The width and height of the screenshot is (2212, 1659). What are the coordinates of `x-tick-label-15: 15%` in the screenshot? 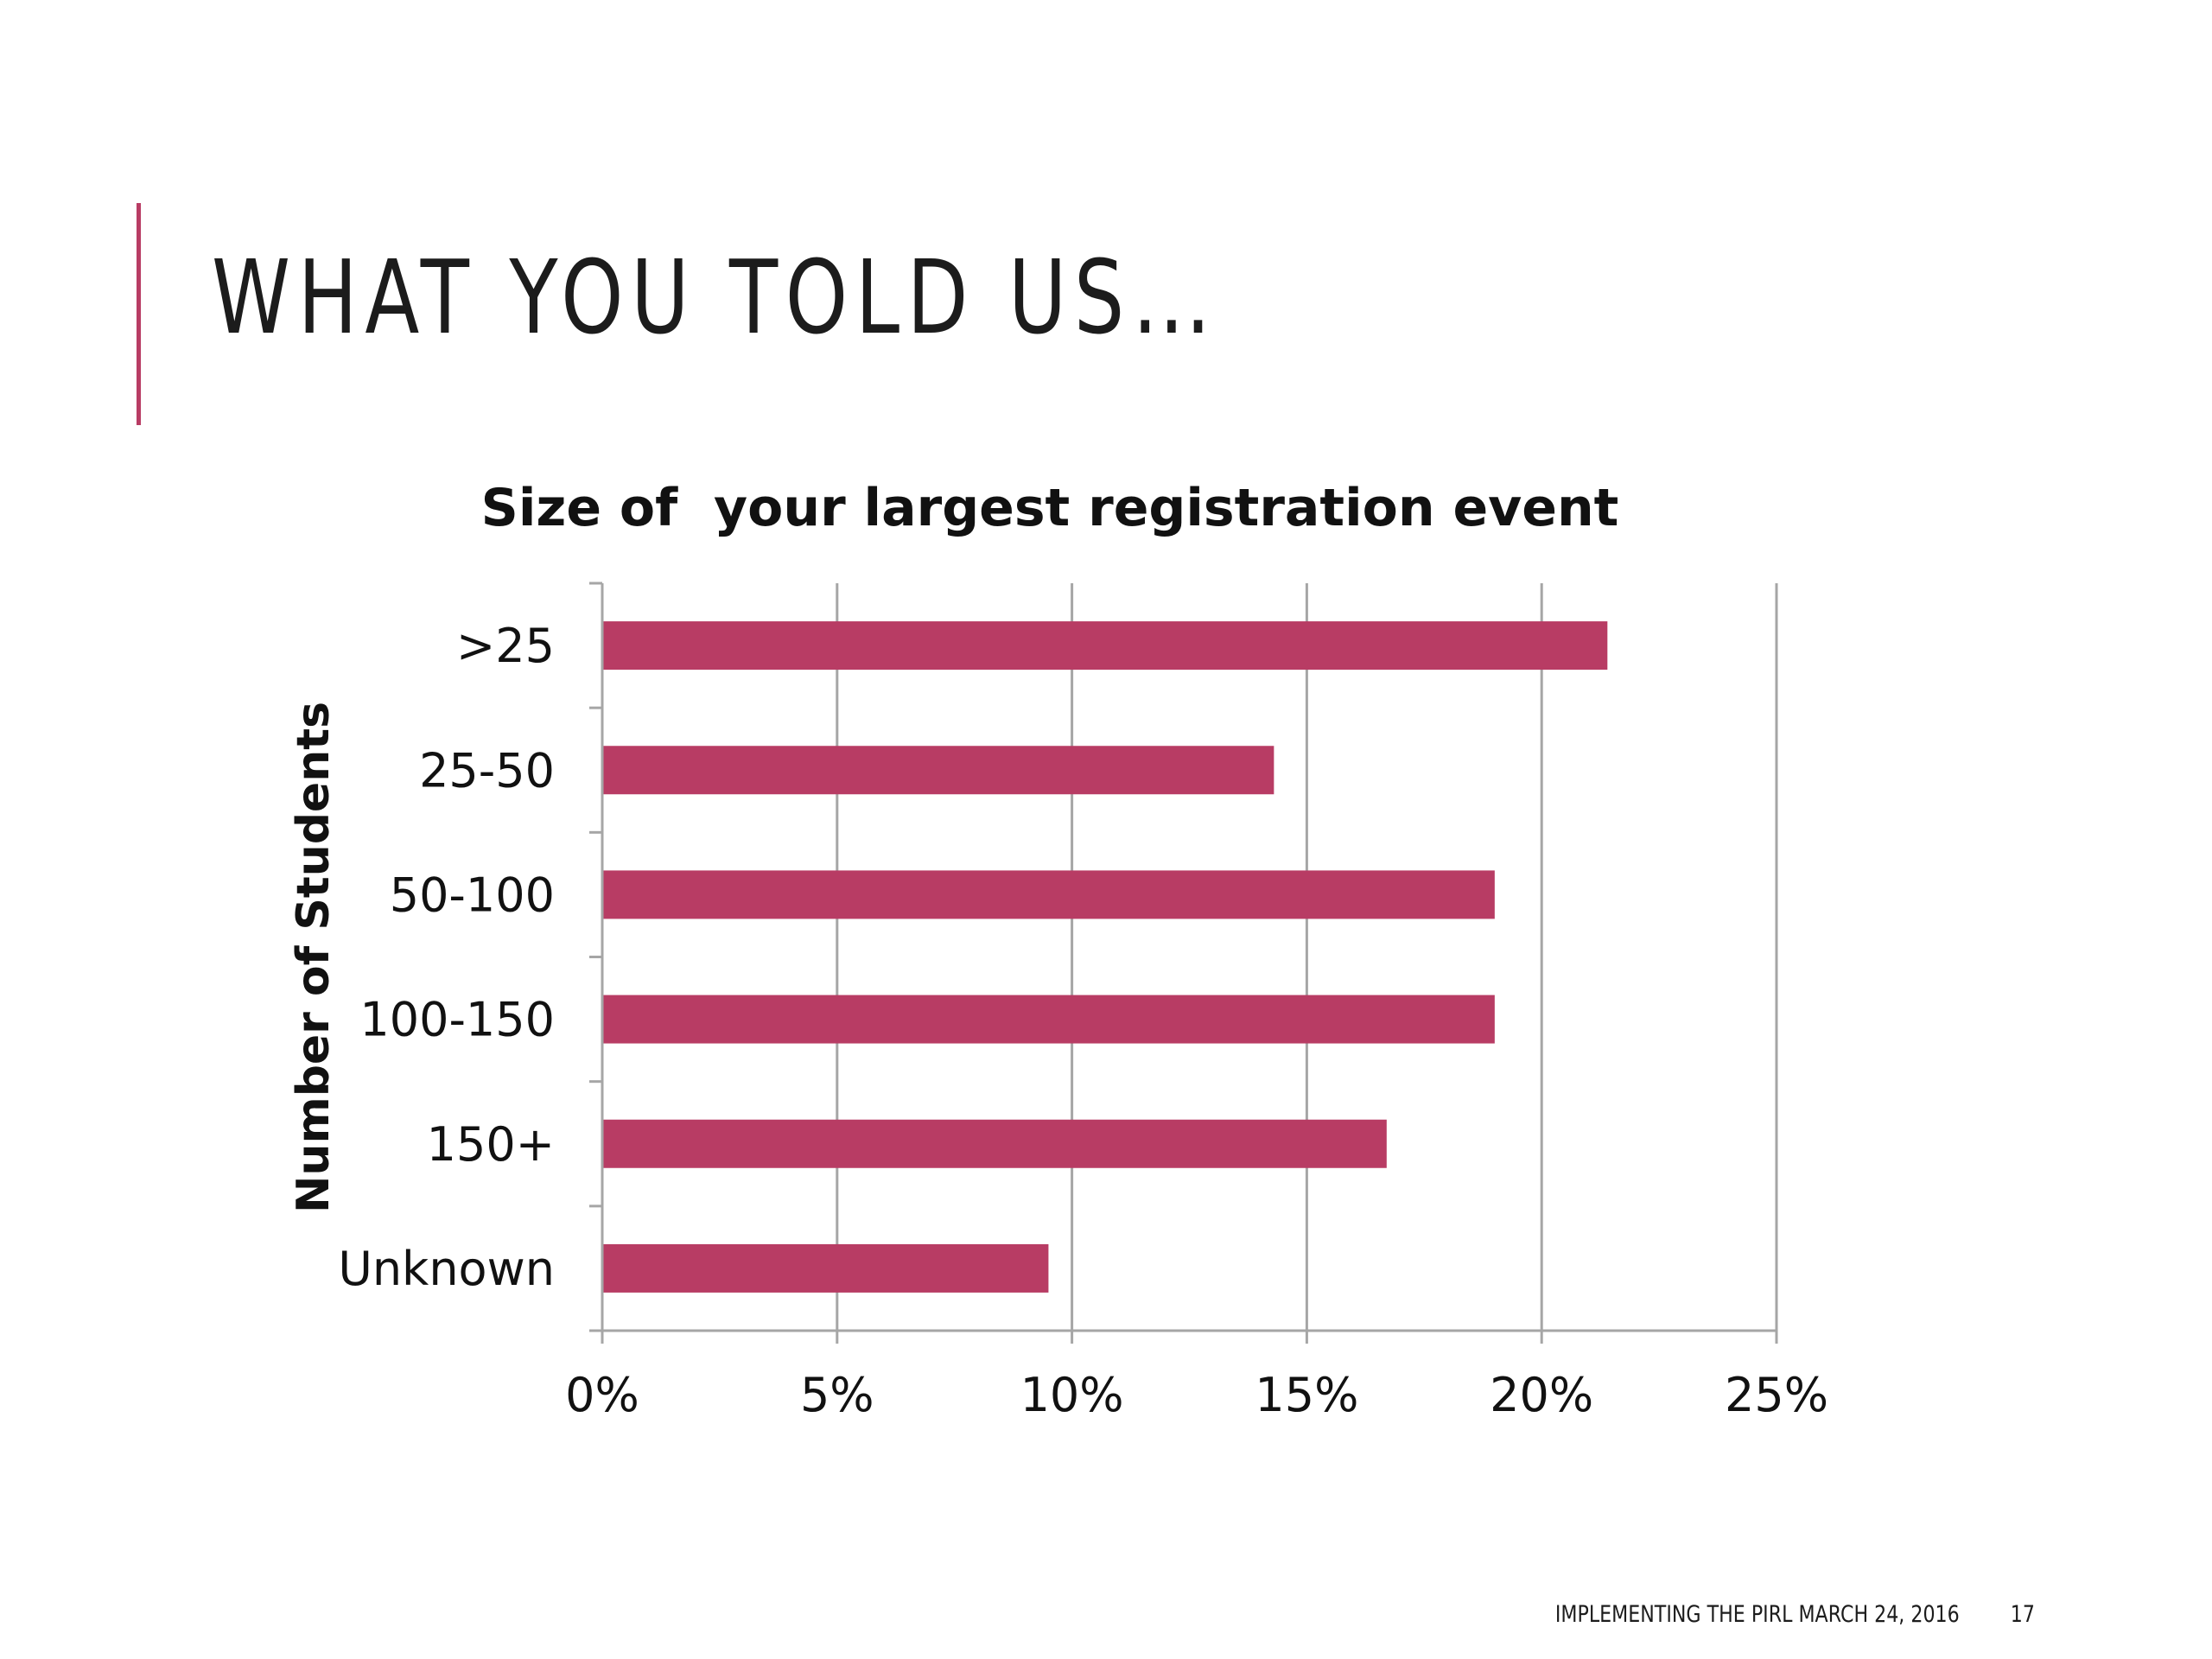 It's located at (1306, 1395).